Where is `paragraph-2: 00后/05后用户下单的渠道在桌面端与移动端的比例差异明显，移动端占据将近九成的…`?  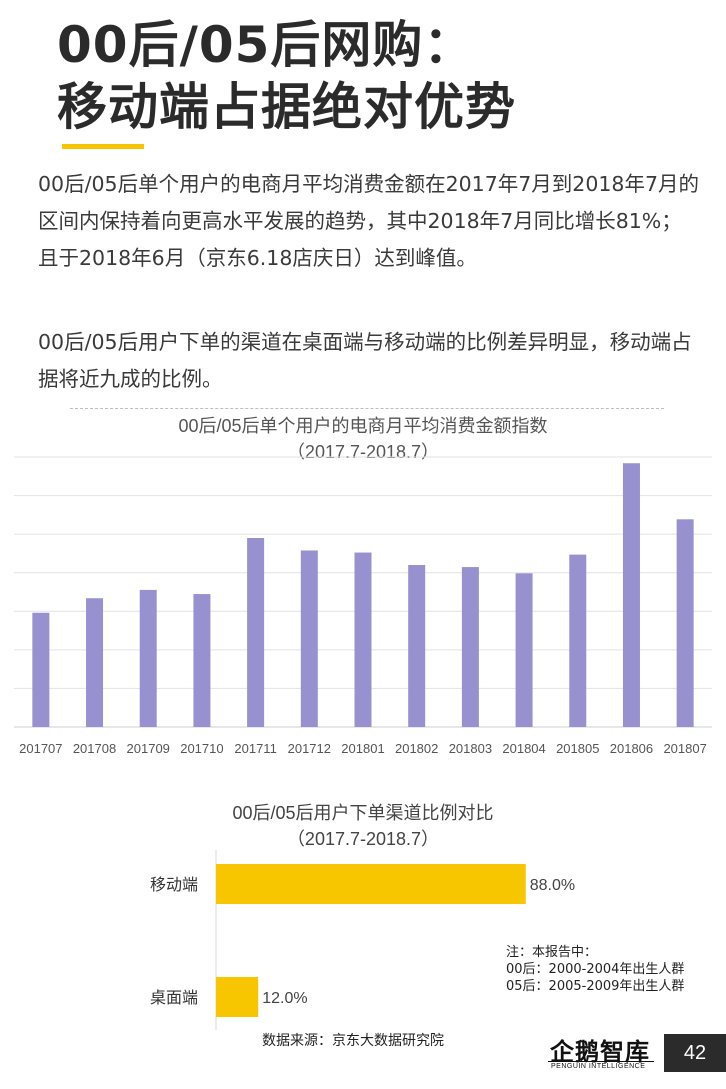 paragraph-2: 00后/05后用户下单的渠道在桌面端与移动端的比例差异明显，移动端占据将近九成的… is located at coordinates (365, 360).